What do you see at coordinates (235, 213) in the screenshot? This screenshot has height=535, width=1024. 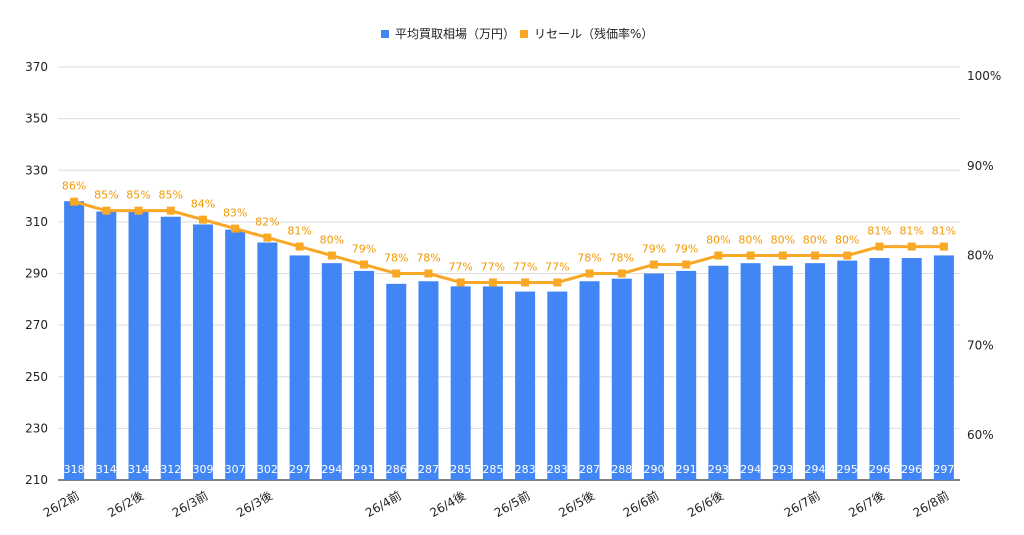 I see `resale-data-label: 83%` at bounding box center [235, 213].